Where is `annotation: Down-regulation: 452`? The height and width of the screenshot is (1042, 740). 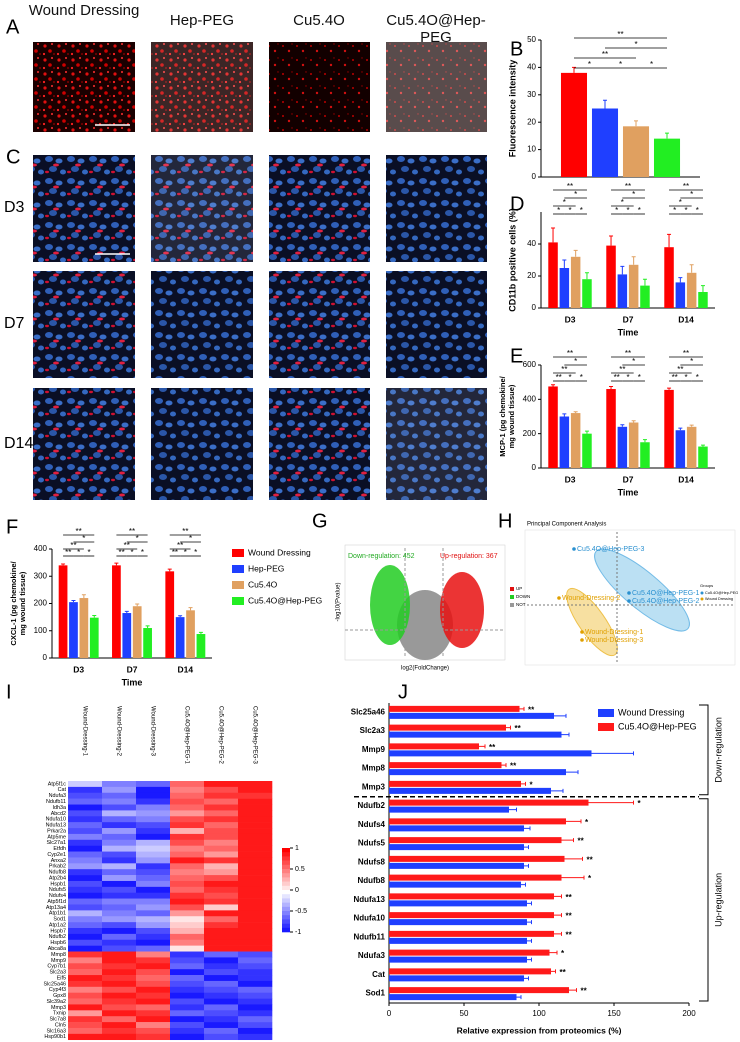 annotation: Down-regulation: 452 is located at coordinates (381, 556).